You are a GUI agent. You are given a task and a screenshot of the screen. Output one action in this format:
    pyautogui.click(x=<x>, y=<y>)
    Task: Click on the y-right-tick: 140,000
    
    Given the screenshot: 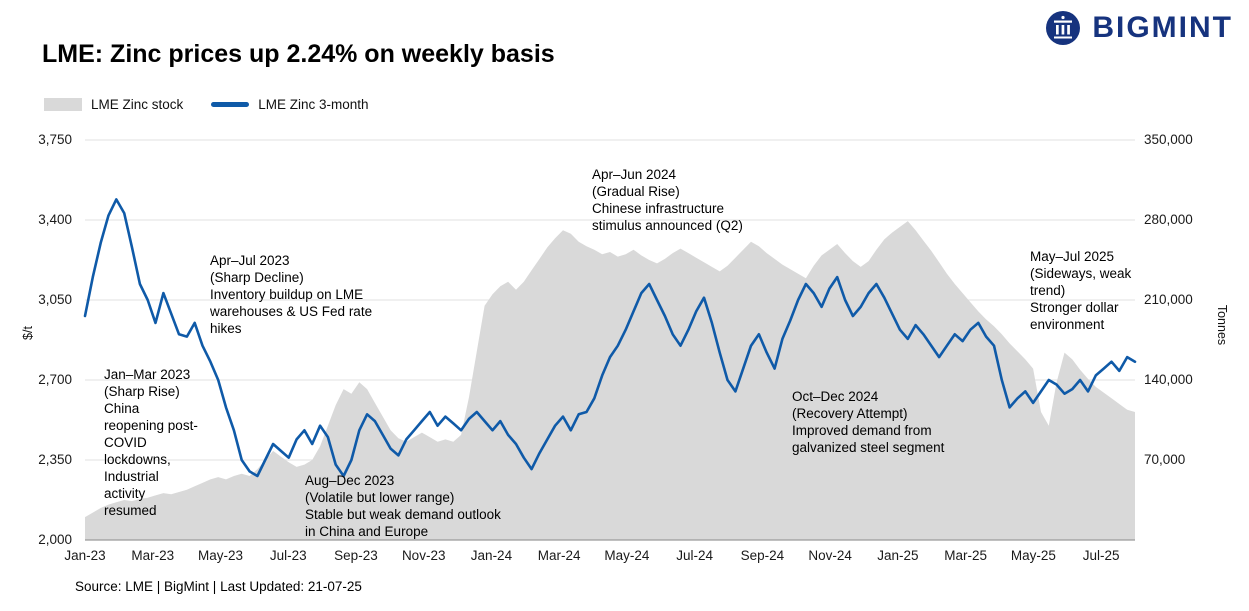 What is the action you would take?
    pyautogui.click(x=1168, y=379)
    